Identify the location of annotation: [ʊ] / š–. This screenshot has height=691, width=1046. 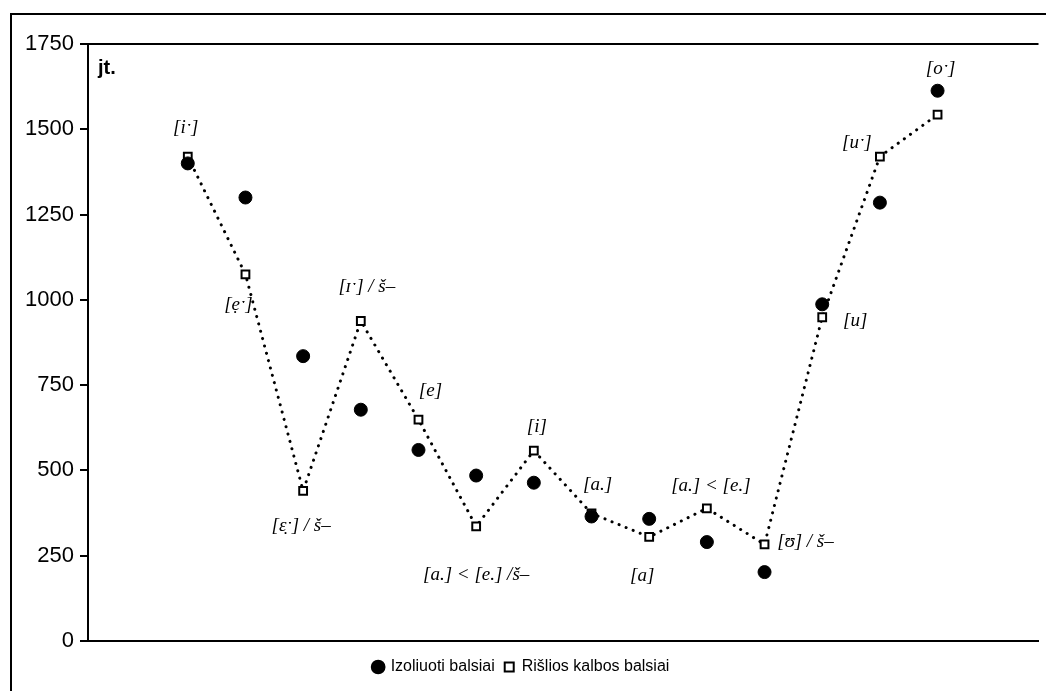
(806, 541).